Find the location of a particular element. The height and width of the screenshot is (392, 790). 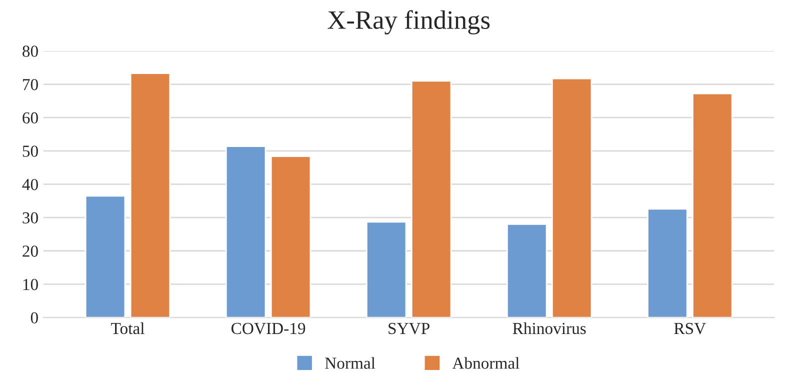

legend-label: Abnormal is located at coordinates (486, 363).